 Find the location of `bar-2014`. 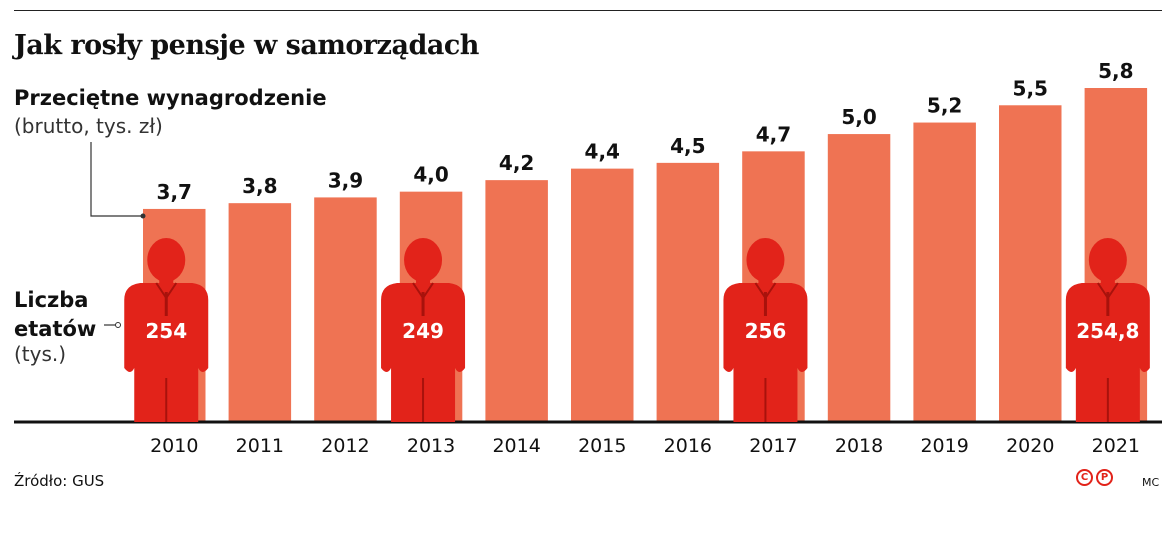

bar-2014 is located at coordinates (516, 301).